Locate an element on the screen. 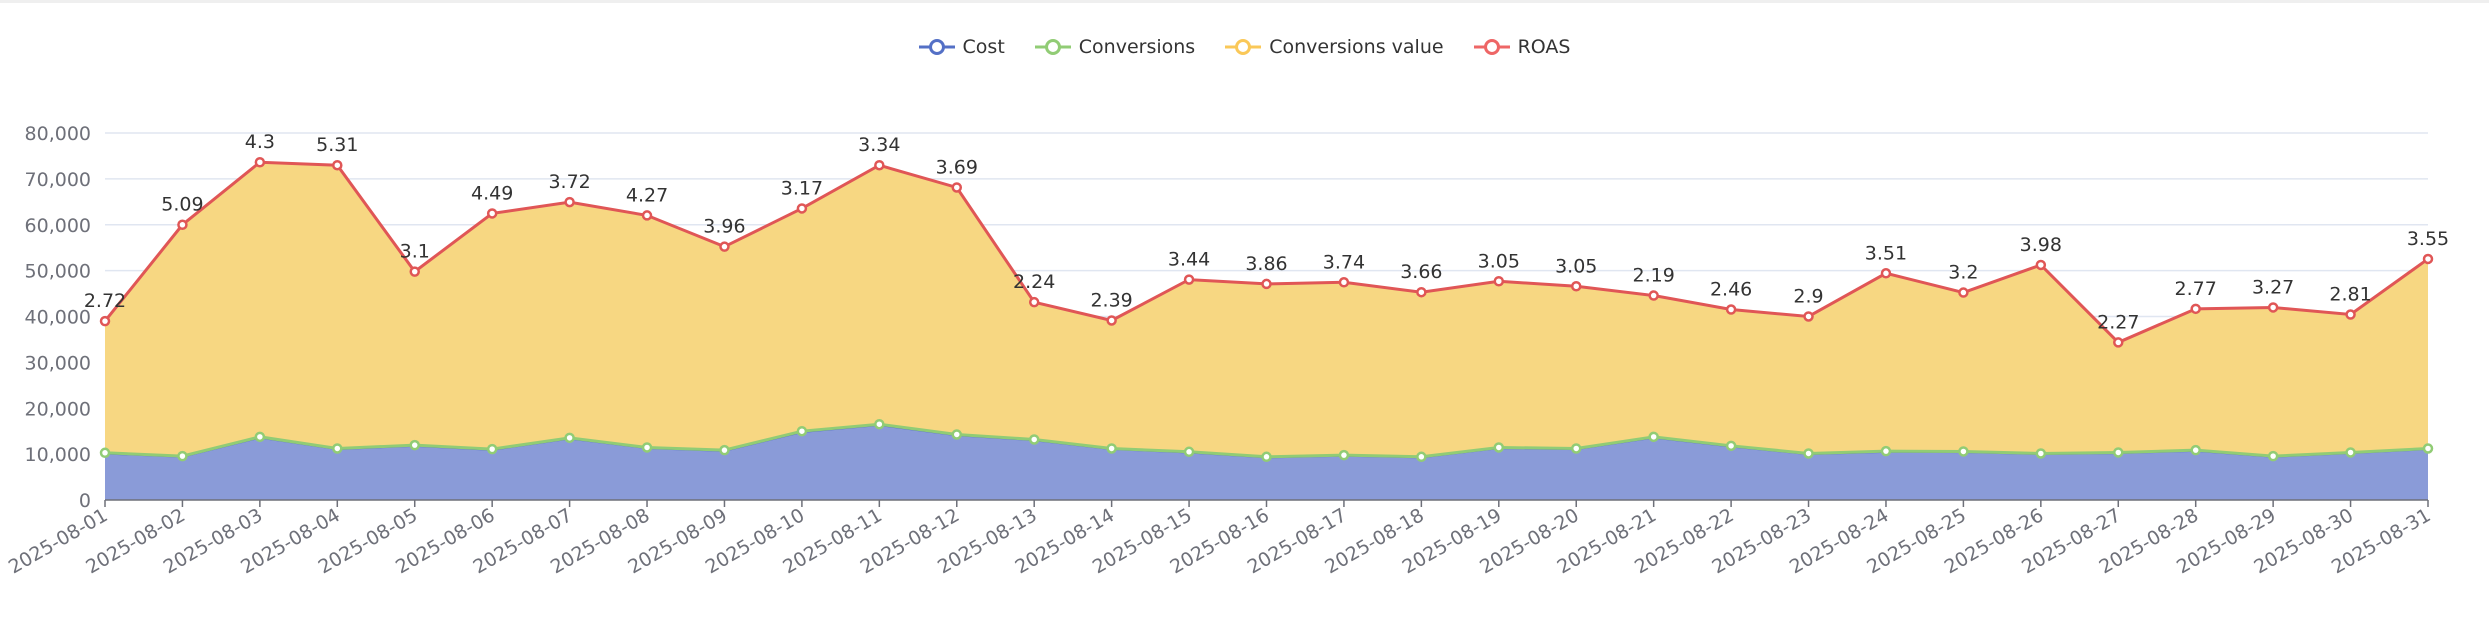  roas-data-label: 3.51 is located at coordinates (1886, 253).